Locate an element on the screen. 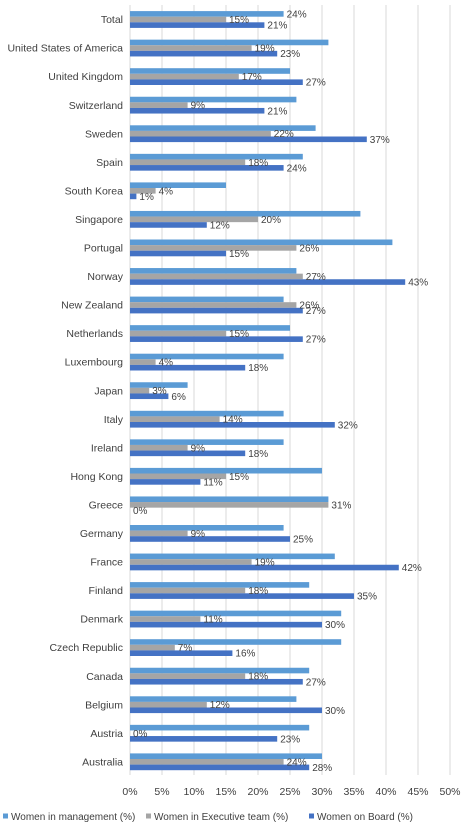 The height and width of the screenshot is (831, 467). category-label: Germany is located at coordinates (102, 534).